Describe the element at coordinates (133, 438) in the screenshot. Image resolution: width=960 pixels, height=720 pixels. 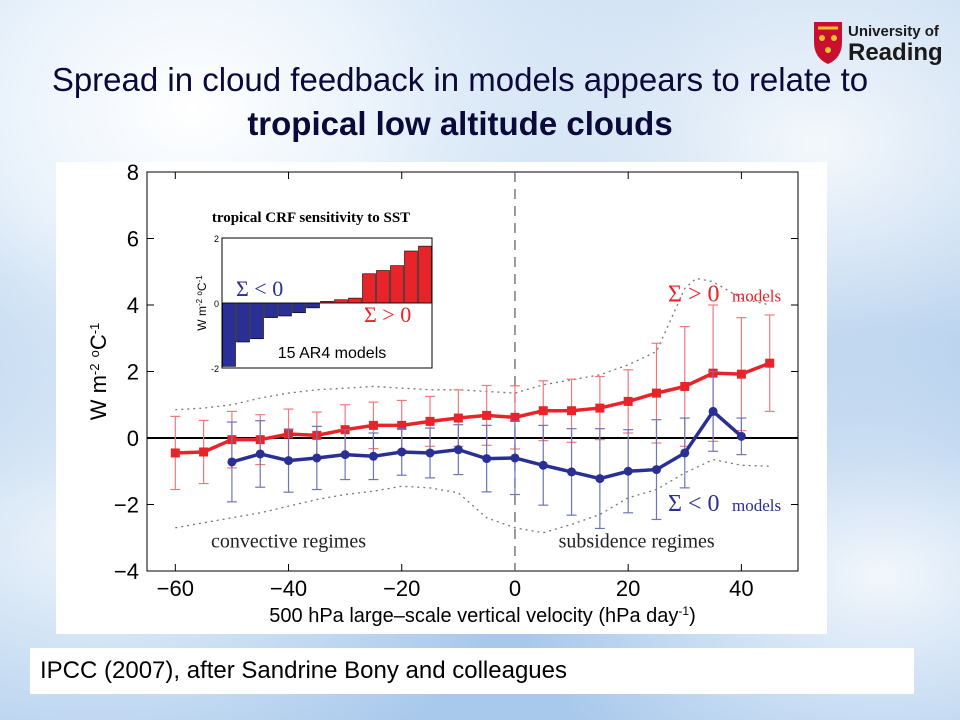
I see `y-tick-label: 0` at that location.